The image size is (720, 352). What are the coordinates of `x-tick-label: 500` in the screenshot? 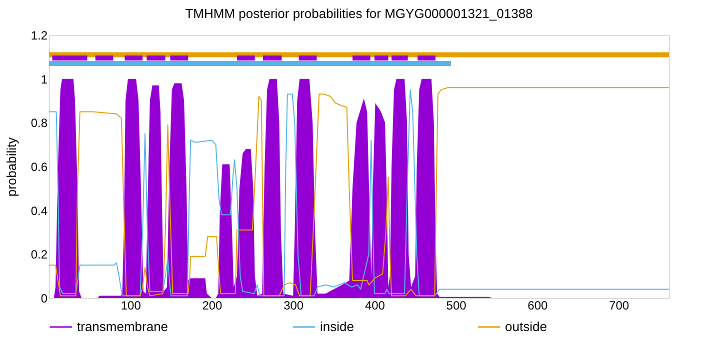 It's located at (456, 305).